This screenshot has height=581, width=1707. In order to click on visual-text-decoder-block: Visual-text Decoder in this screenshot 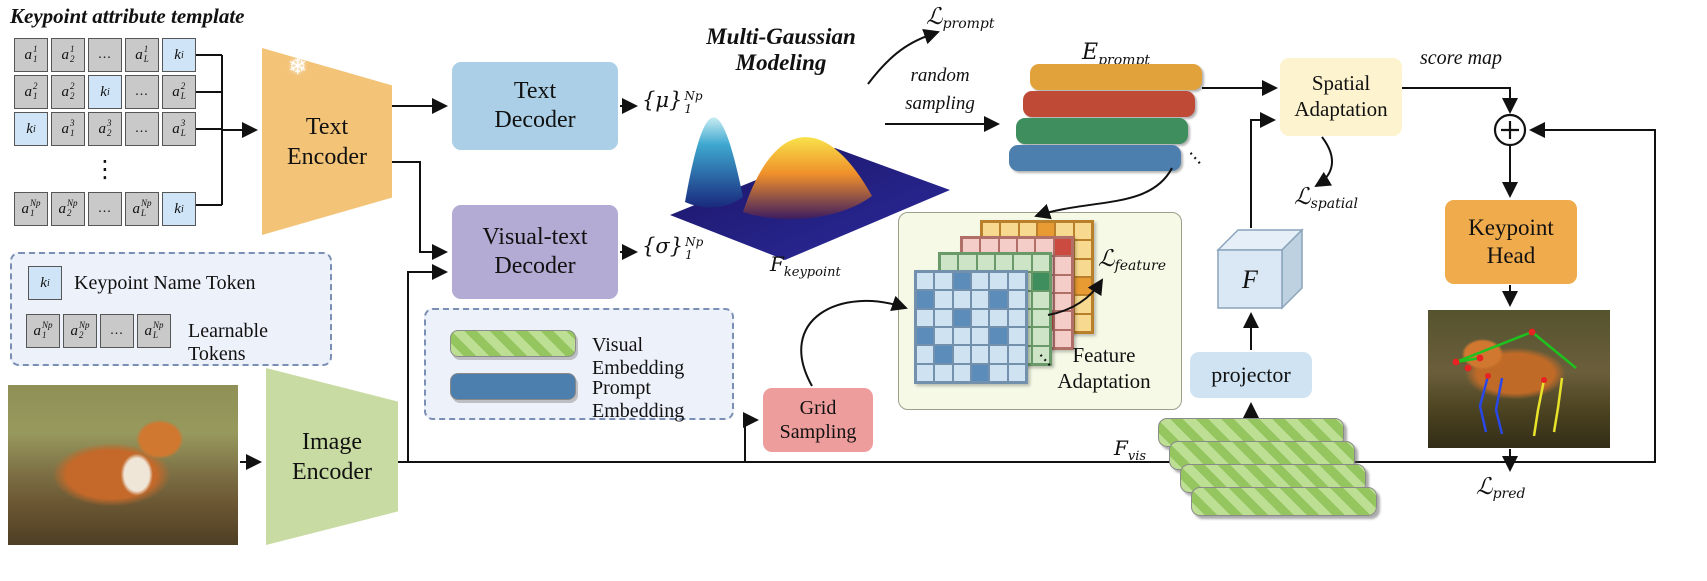, I will do `click(535, 252)`.